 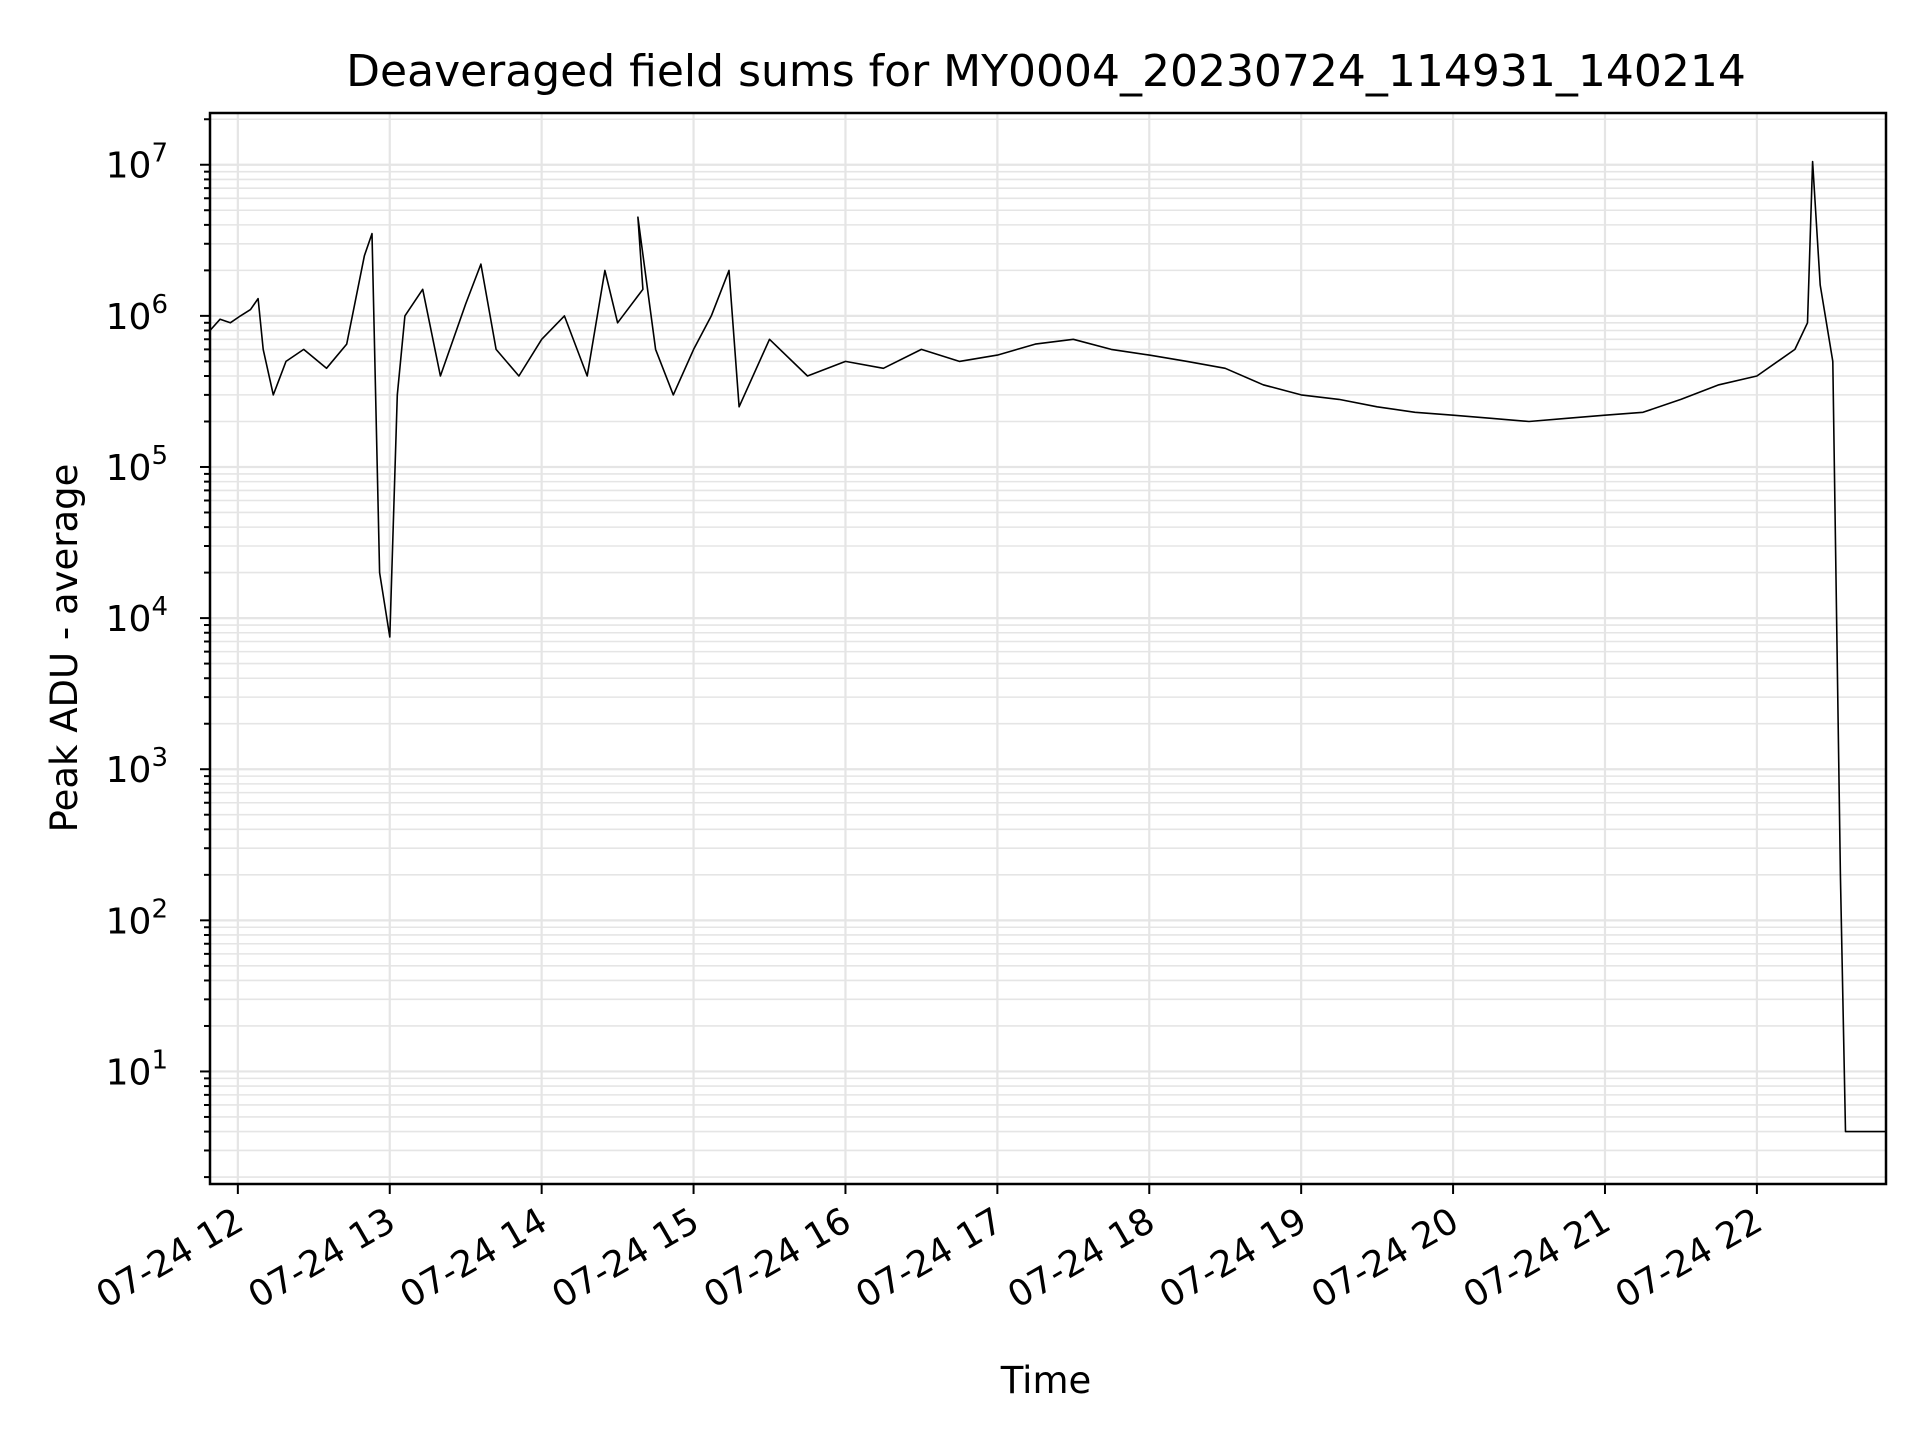 What do you see at coordinates (137, 1069) in the screenshot?
I see `y-tick-label: 10¹` at bounding box center [137, 1069].